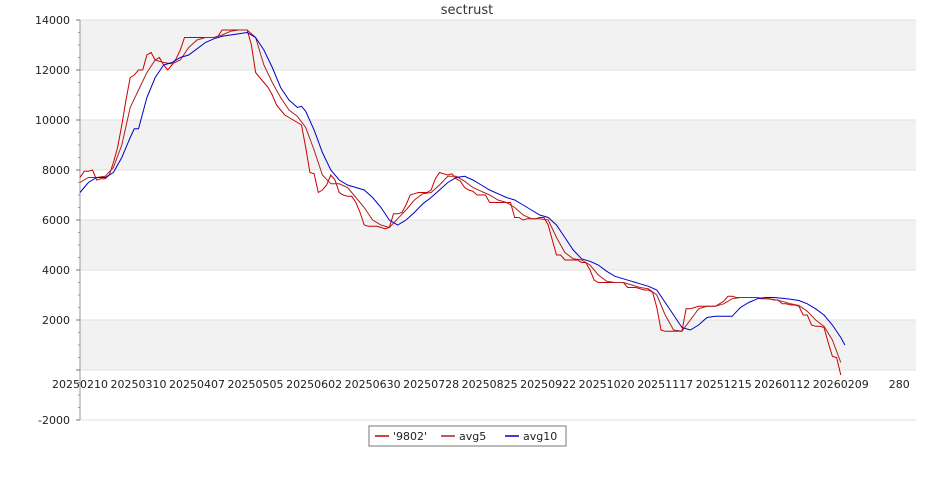 The width and height of the screenshot is (935, 500). What do you see at coordinates (56, 320) in the screenshot?
I see `y-tick-label: 2000` at bounding box center [56, 320].